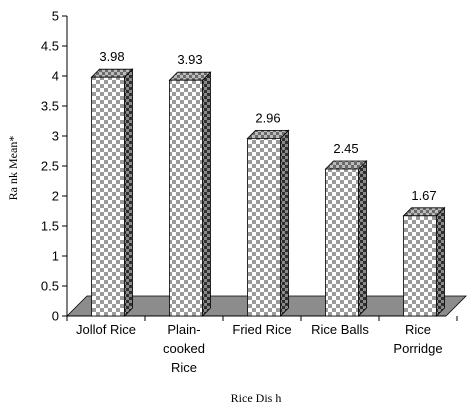 The image size is (474, 408). I want to click on data-label: 1.67, so click(423, 195).